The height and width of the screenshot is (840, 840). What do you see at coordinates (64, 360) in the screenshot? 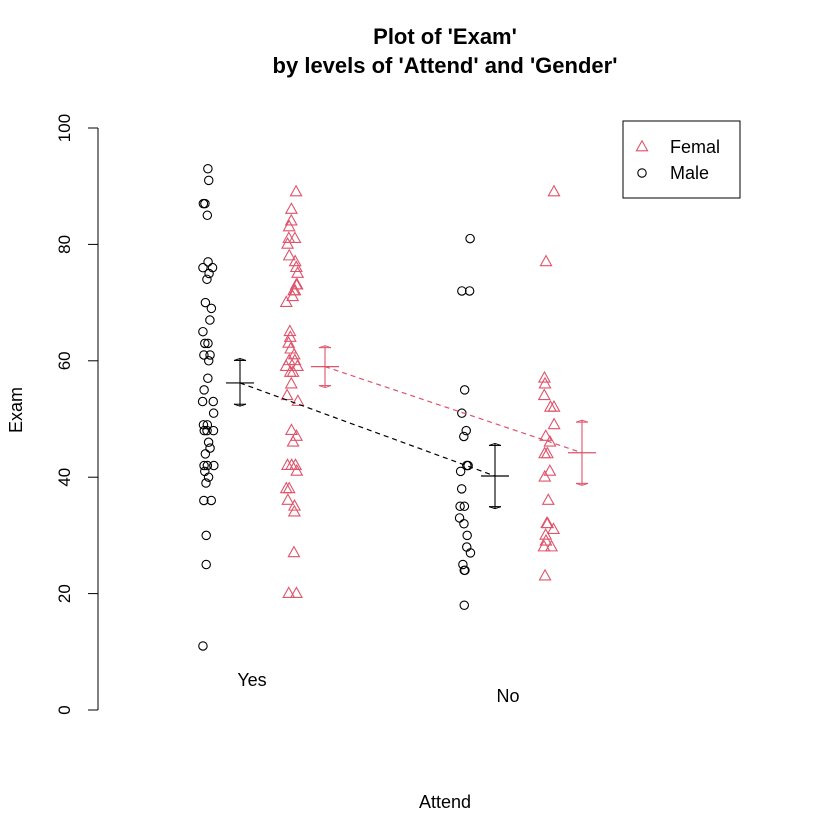
I see `y-tick-label: 60` at bounding box center [64, 360].